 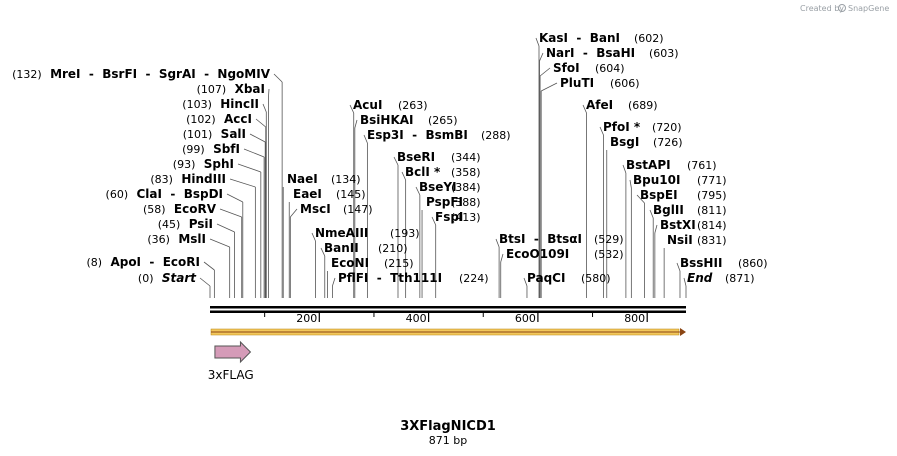 What do you see at coordinates (648, 165) in the screenshot?
I see `enzyme-name: BstAPI` at bounding box center [648, 165].